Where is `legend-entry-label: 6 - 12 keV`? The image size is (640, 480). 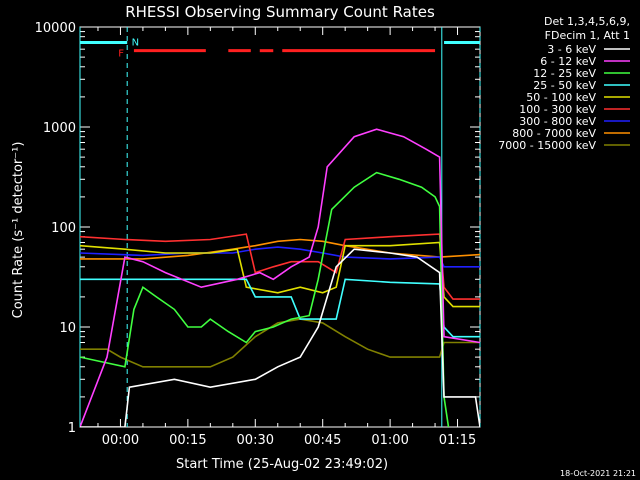 legend-entry-label: 6 - 12 keV is located at coordinates (568, 61).